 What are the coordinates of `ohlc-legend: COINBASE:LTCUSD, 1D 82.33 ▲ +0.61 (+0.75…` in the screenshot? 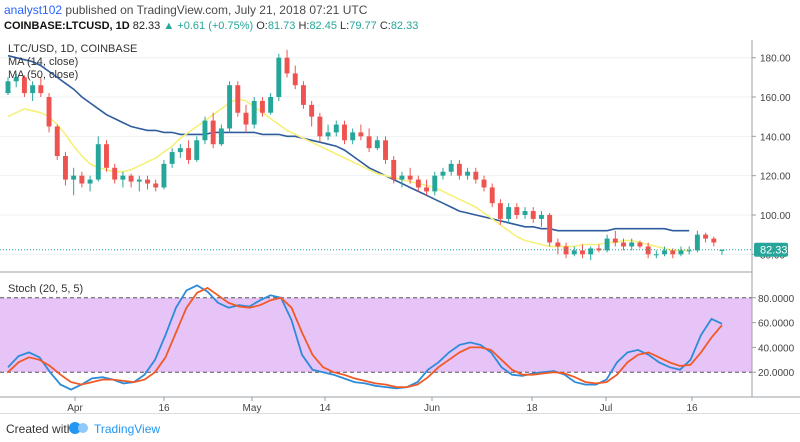 It's located at (211, 26).